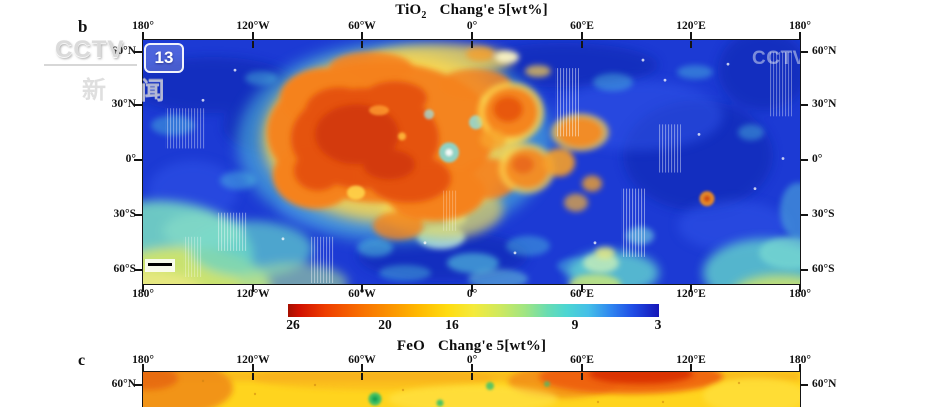  I want to click on b-bottom-tick-180: 180°, so click(143, 294).